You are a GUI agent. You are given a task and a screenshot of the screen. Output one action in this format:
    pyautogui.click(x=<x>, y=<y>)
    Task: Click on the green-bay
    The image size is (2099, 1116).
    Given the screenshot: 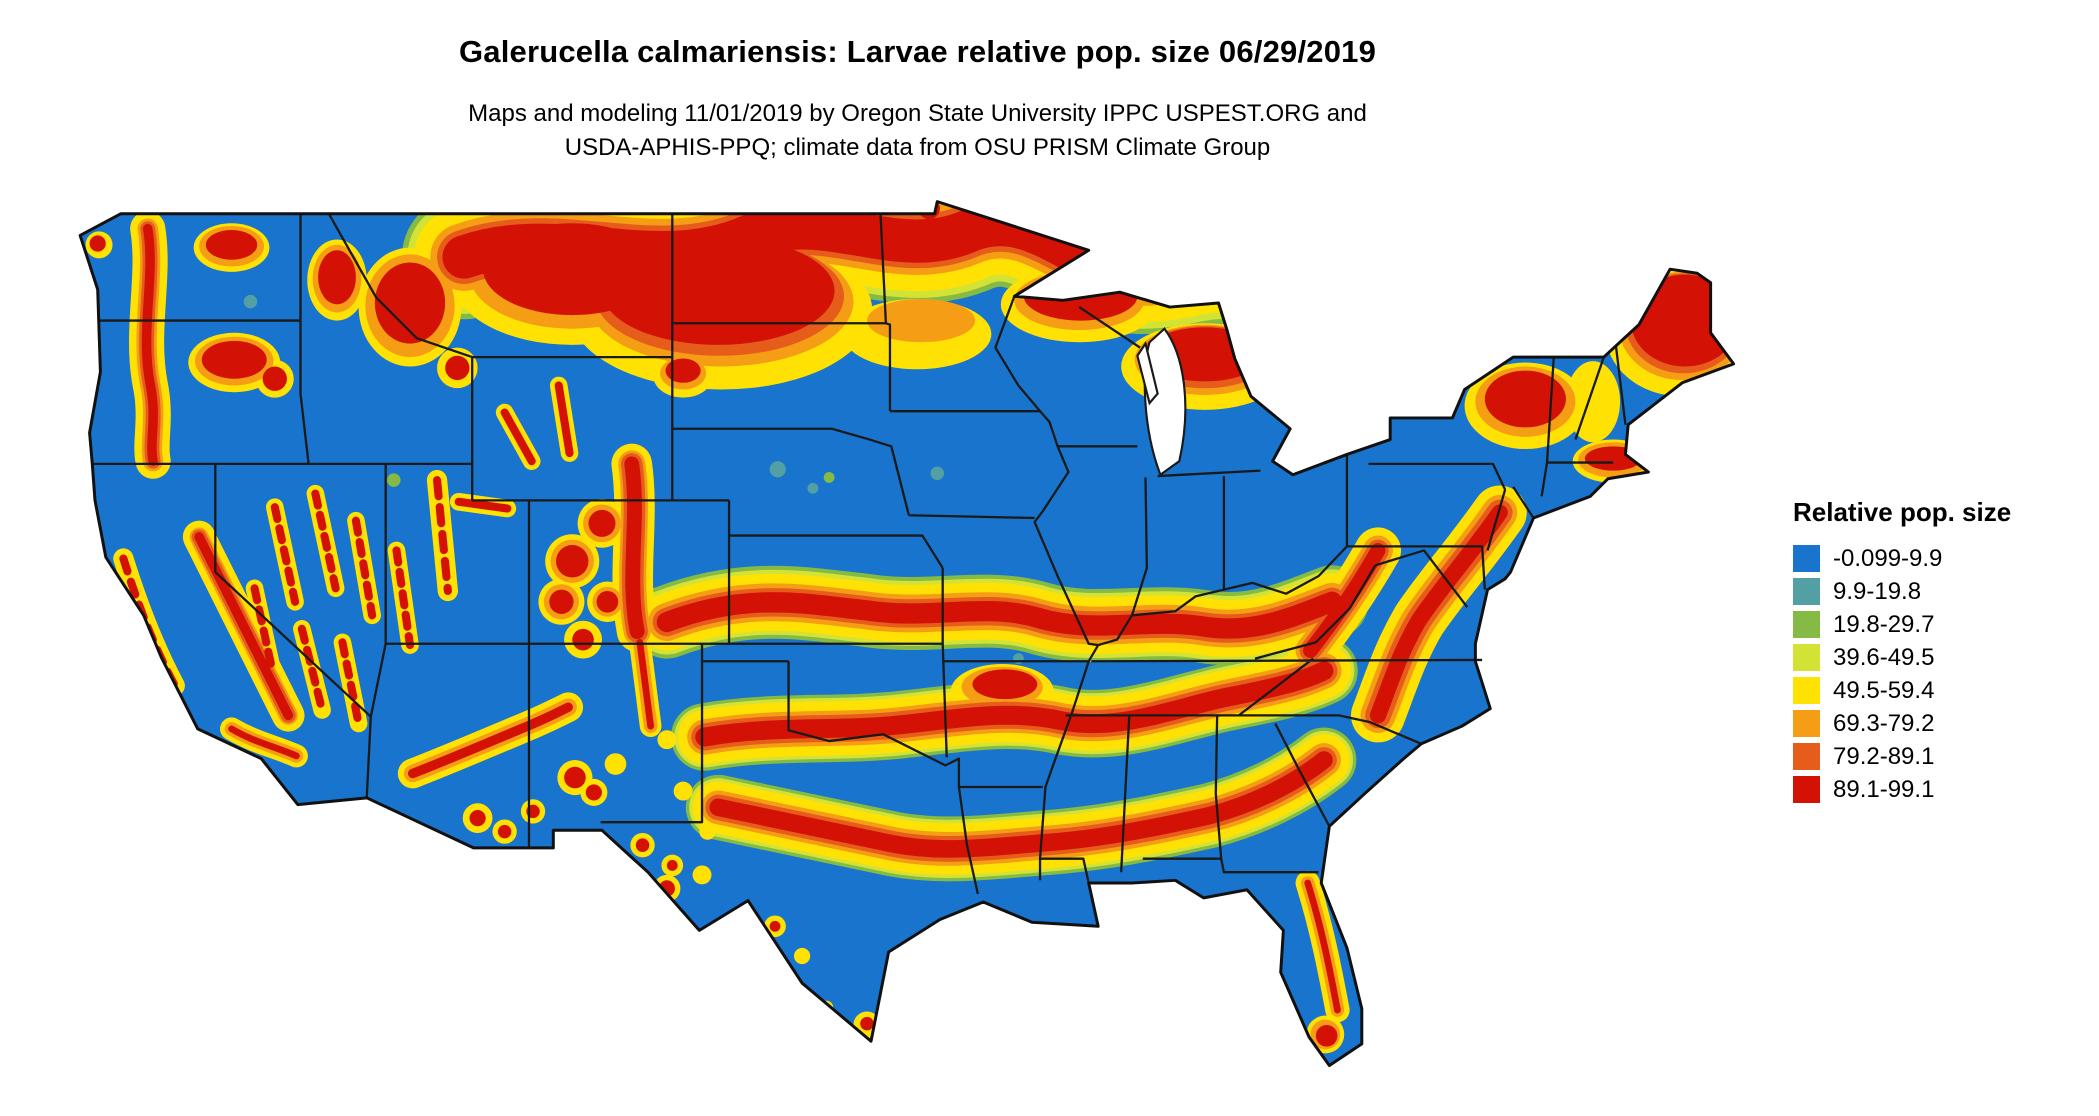 What is the action you would take?
    pyautogui.click(x=1147, y=373)
    